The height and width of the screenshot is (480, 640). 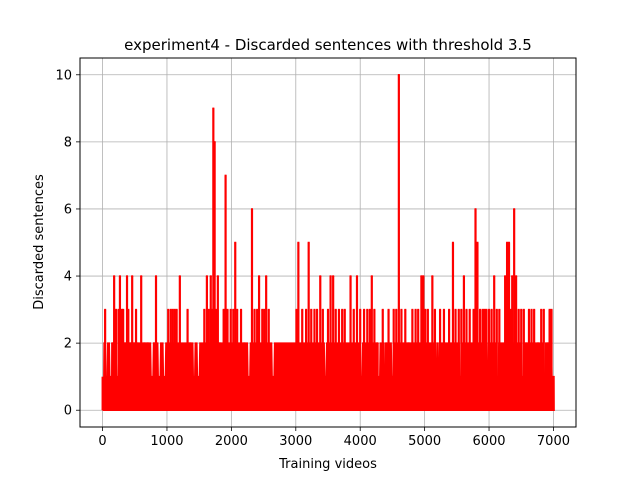 I want to click on y-tick-label: 10, so click(x=63, y=75).